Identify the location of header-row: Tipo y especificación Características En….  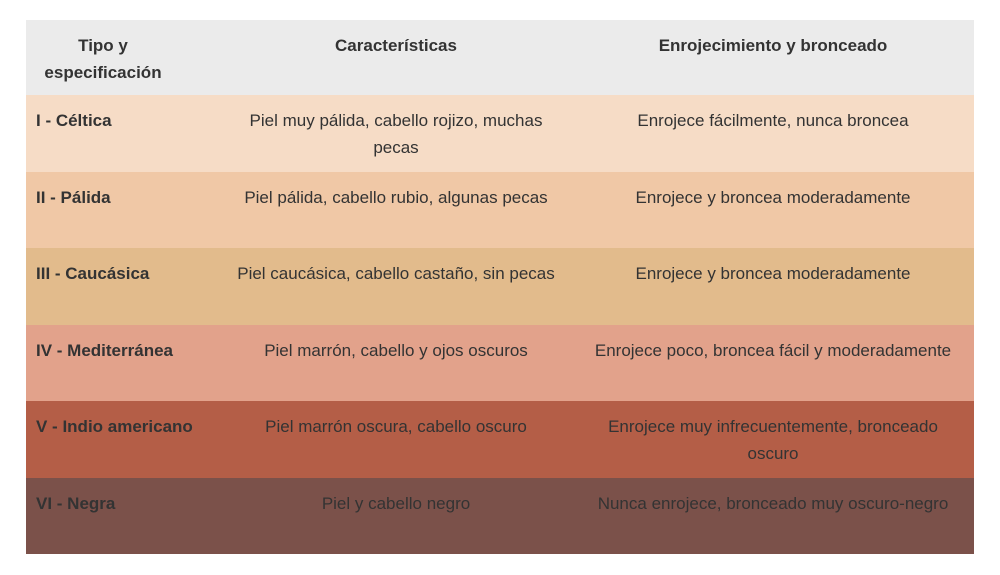
(500, 57).